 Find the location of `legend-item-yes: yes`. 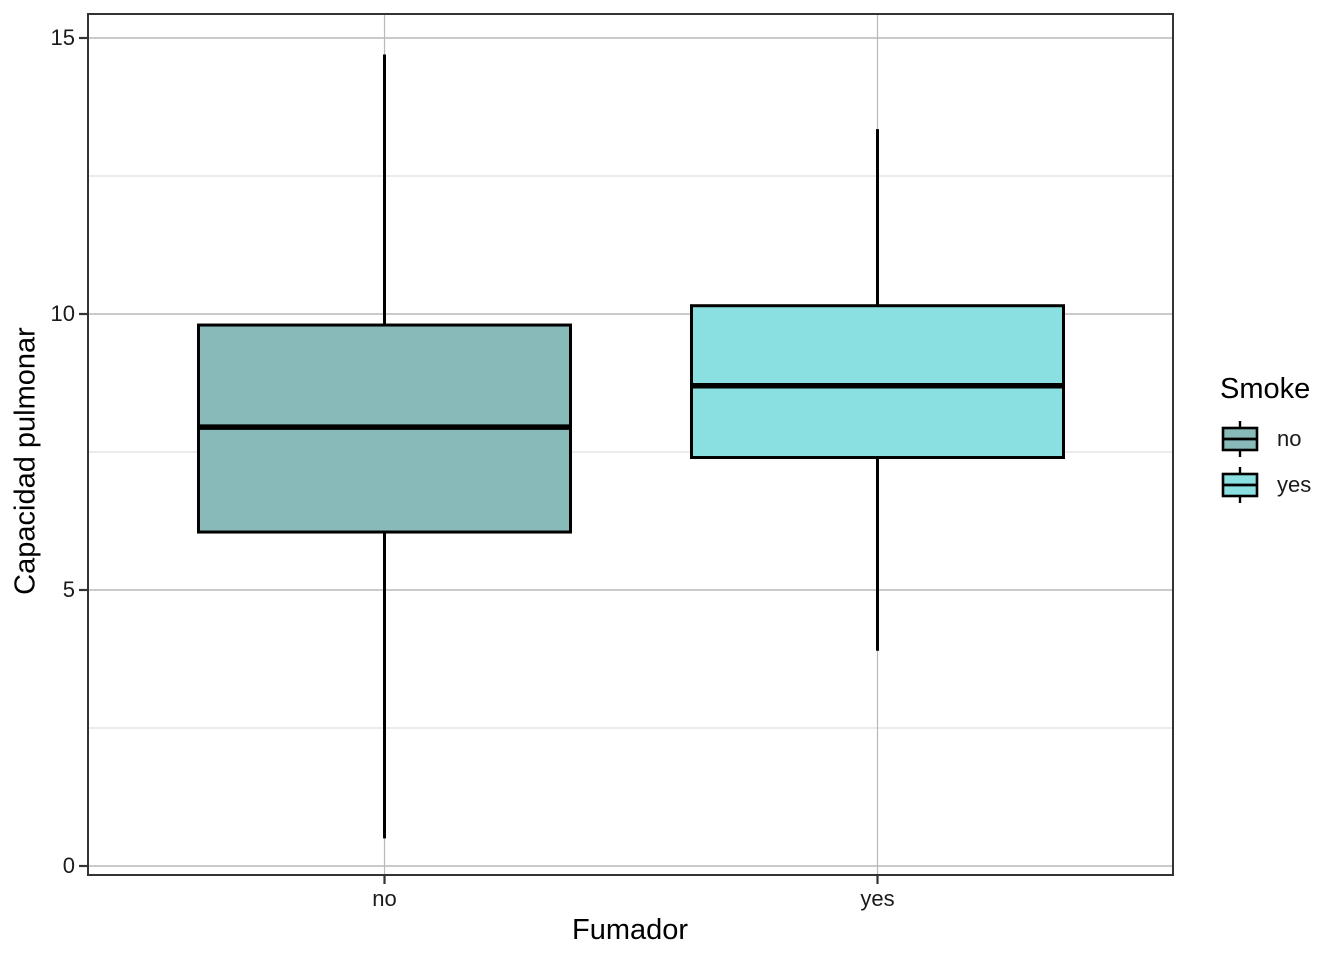

legend-item-yes: yes is located at coordinates (1282, 485).